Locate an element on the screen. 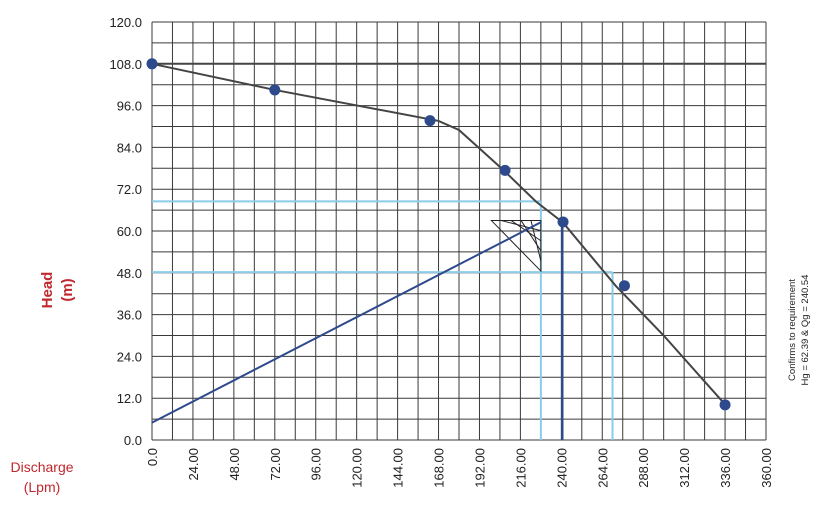  annotation-line1: Confirms to requirement is located at coordinates (792, 330).